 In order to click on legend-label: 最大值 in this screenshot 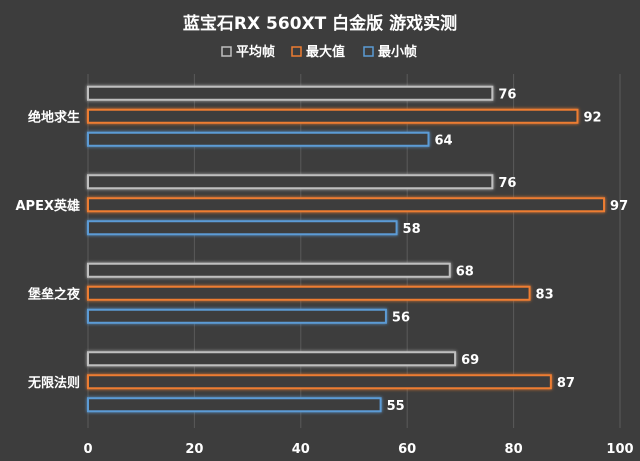, I will do `click(325, 52)`.